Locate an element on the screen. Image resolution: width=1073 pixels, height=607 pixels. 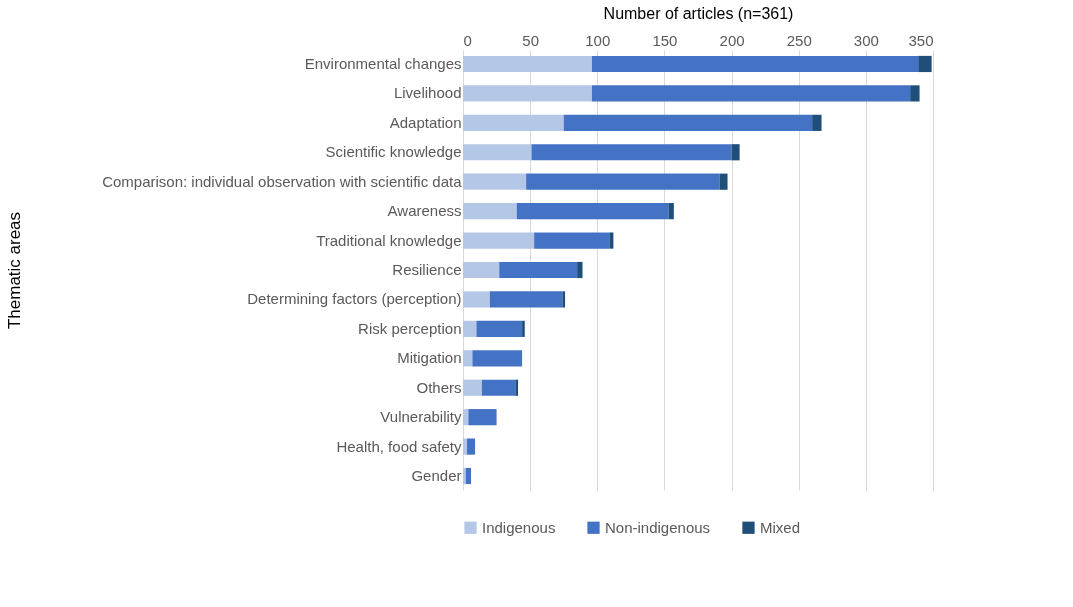
legend-label: Non-indigenous is located at coordinates (658, 527).